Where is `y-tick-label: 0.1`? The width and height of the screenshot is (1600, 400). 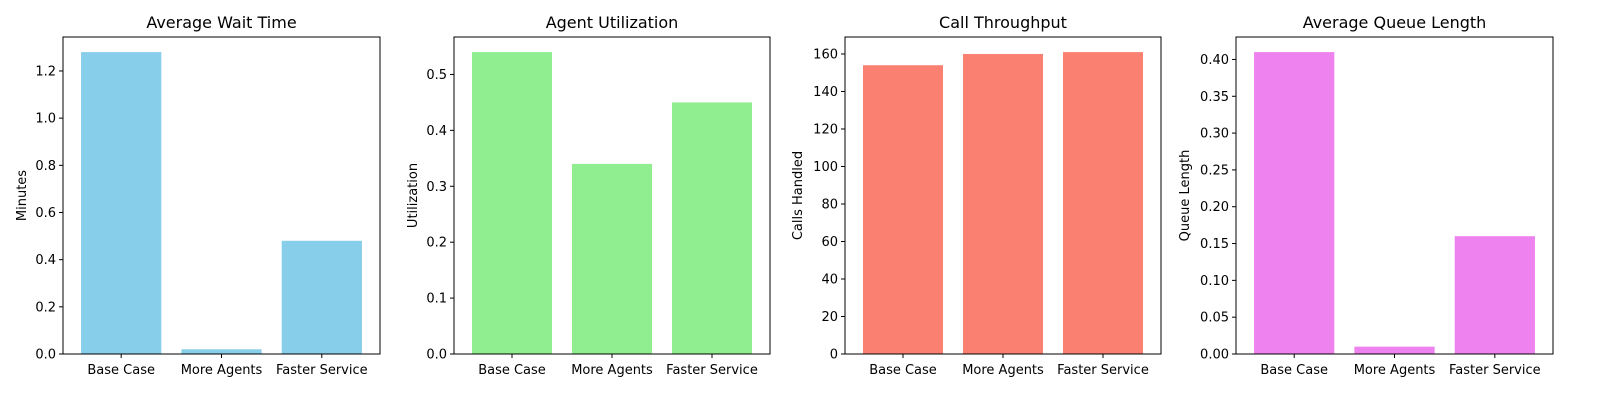
y-tick-label: 0.1 is located at coordinates (436, 299).